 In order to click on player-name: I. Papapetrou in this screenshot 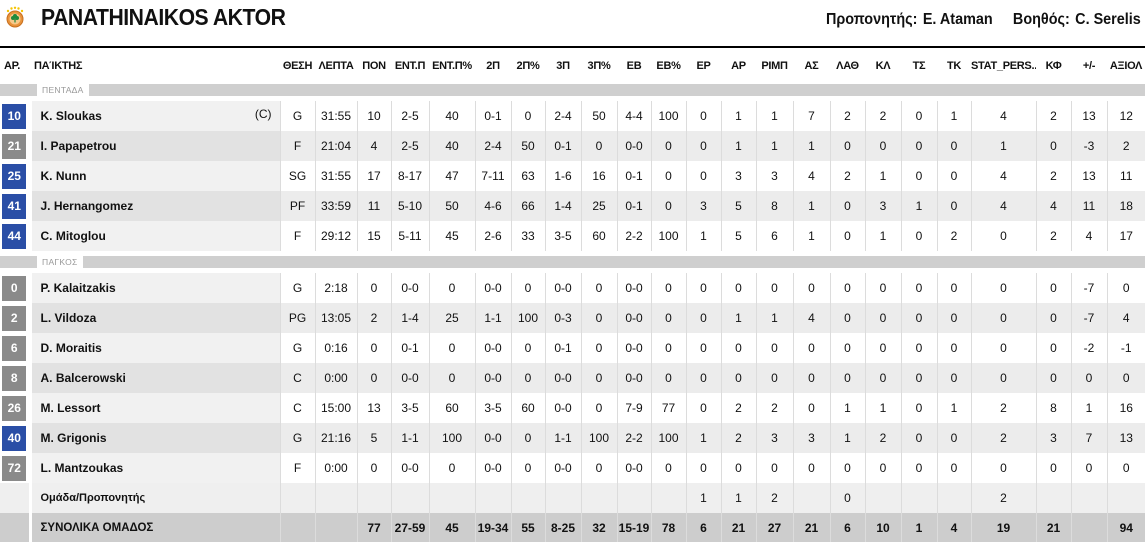, I will do `click(78, 146)`.